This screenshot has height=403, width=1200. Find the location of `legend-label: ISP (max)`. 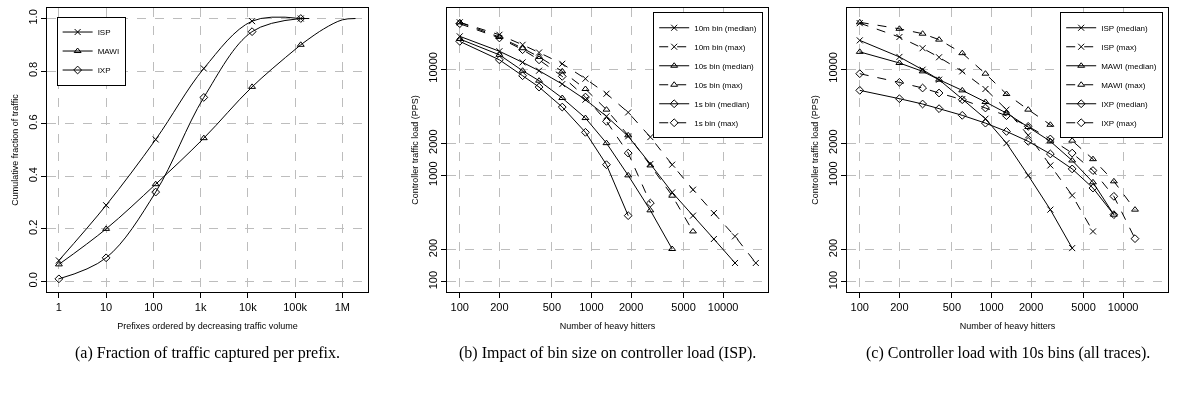

legend-label: ISP (max) is located at coordinates (1119, 47).